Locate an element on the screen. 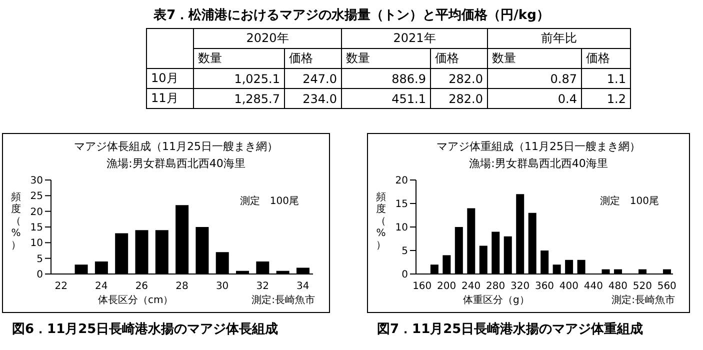 This screenshot has height=350, width=703. text: 247.0 is located at coordinates (319, 79).